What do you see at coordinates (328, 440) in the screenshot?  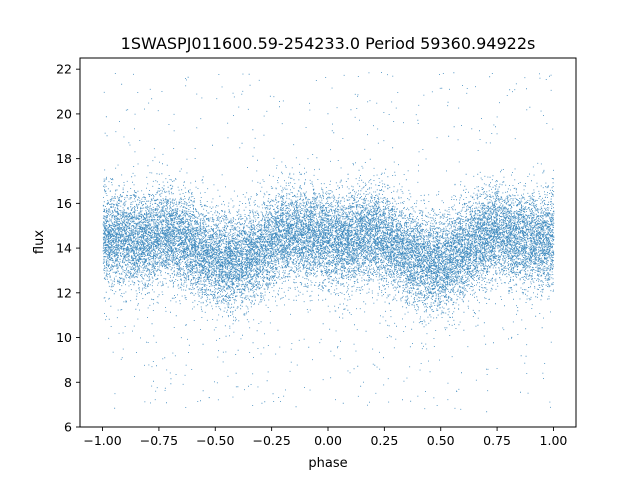 I see `x-tick-label: 0.00` at bounding box center [328, 440].